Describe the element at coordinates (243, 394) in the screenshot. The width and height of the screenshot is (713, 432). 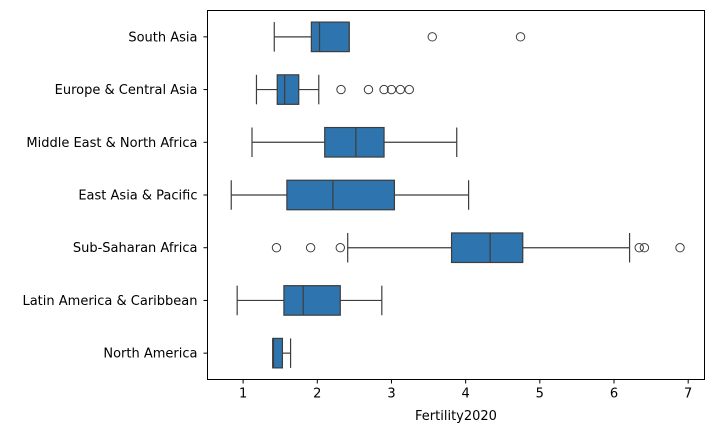
I see `x-tick-label: 1` at that location.